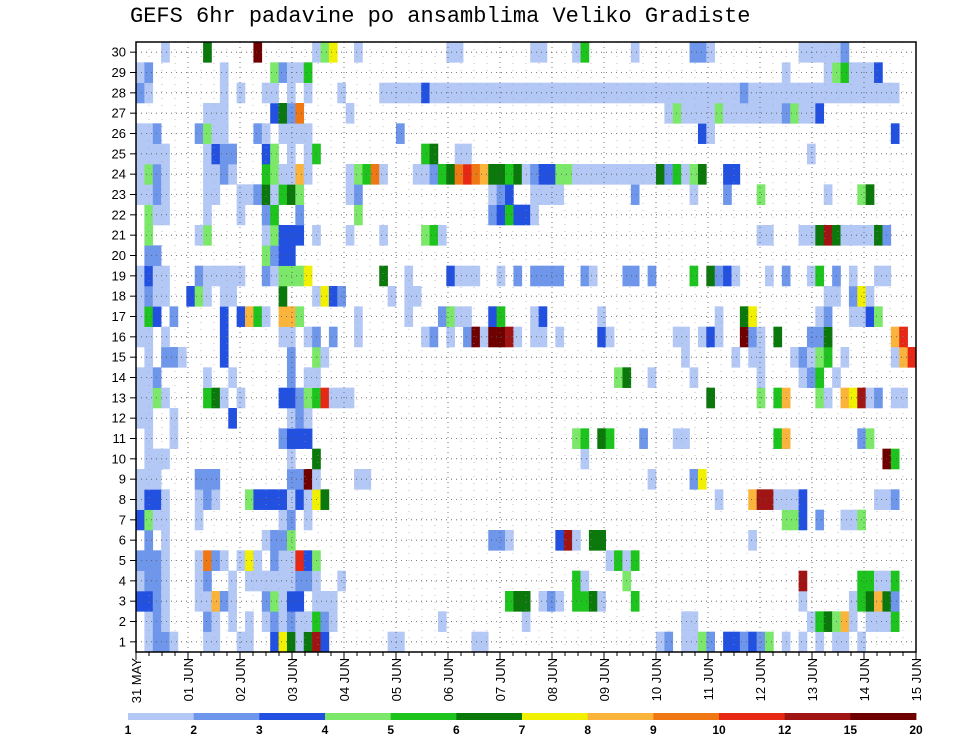 The height and width of the screenshot is (742, 960). Describe the element at coordinates (396, 679) in the screenshot. I see `x-tick-label: 05 JUN` at that location.